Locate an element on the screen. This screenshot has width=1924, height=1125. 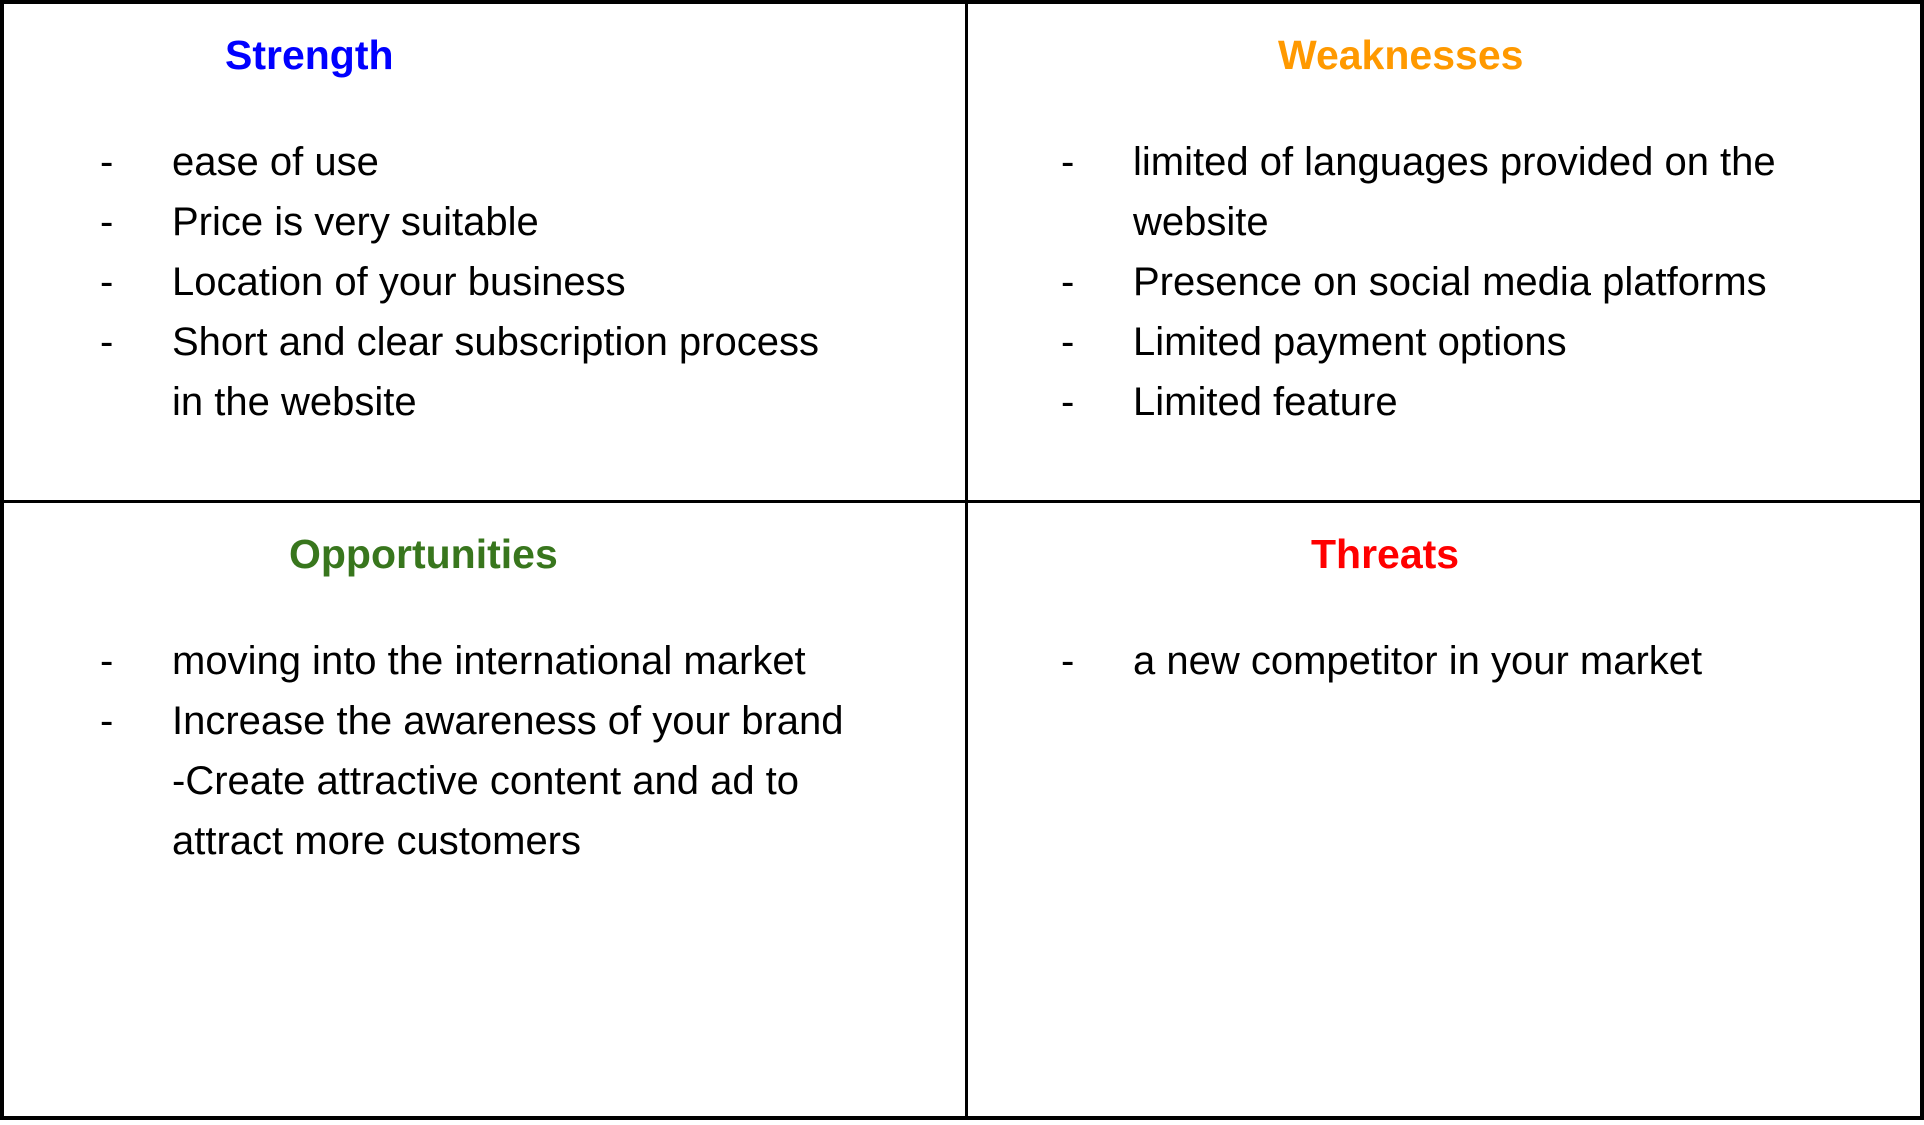
list-item: - Increase the awareness of your brand is located at coordinates (484, 721).